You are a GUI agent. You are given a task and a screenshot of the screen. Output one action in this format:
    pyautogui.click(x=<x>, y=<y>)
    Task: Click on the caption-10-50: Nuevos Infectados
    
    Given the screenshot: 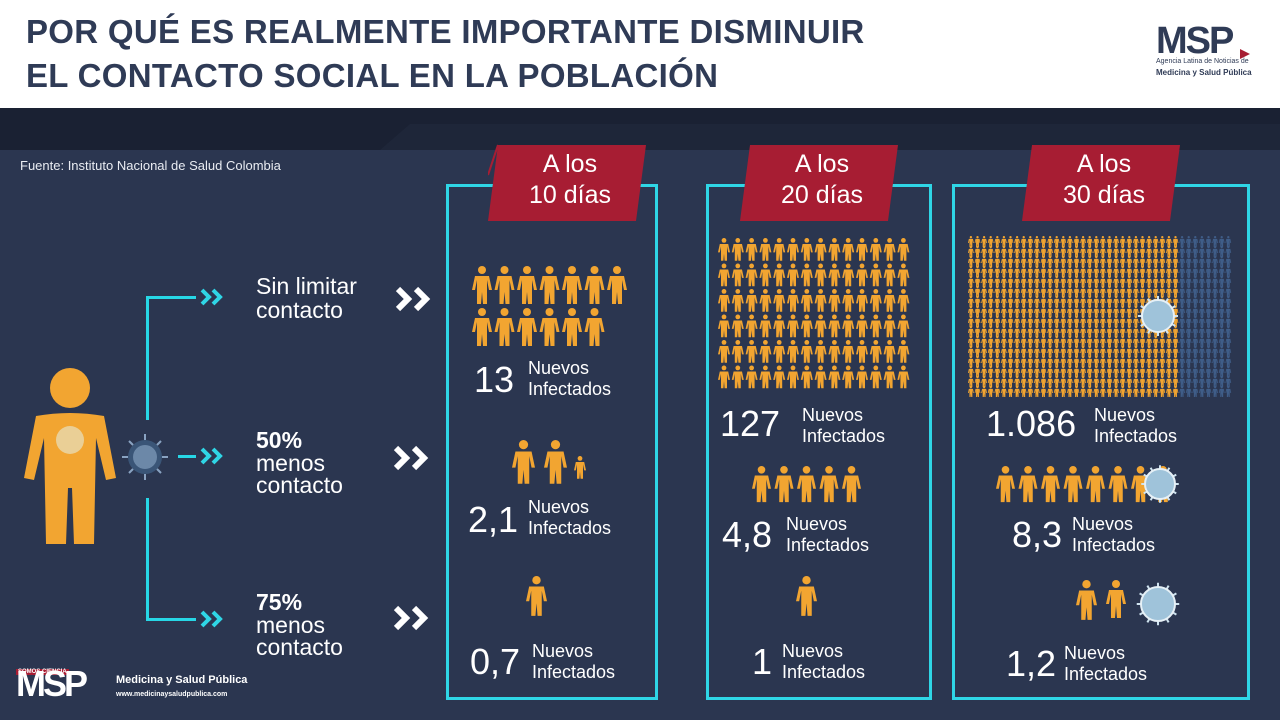 What is the action you would take?
    pyautogui.click(x=569, y=518)
    